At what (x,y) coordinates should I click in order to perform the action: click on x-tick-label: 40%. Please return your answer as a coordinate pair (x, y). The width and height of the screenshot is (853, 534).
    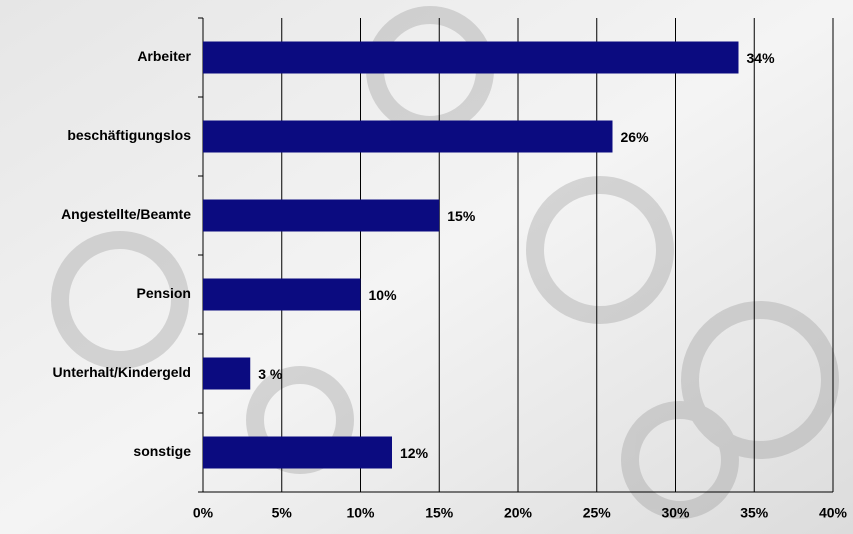
    Looking at the image, I should click on (833, 513).